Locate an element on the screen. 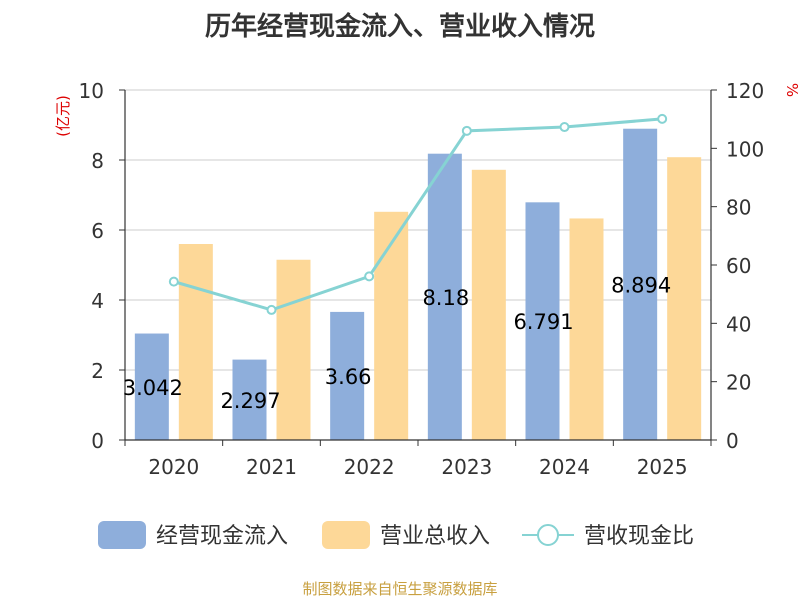 This screenshot has width=800, height=600. right-axis-tick-label: 100 is located at coordinates (745, 149).